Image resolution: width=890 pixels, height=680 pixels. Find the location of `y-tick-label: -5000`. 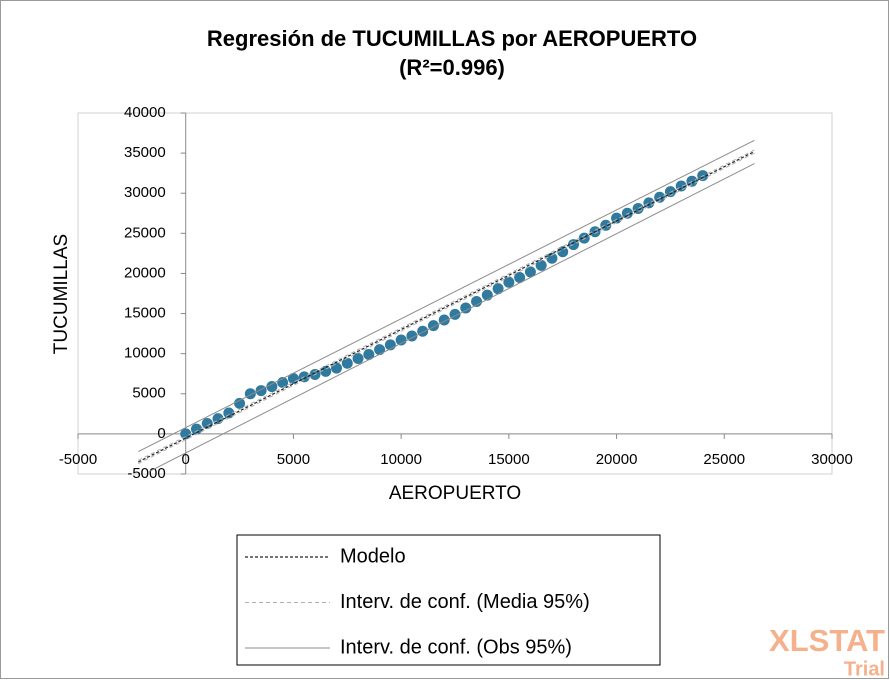

y-tick-label: -5000 is located at coordinates (146, 473).